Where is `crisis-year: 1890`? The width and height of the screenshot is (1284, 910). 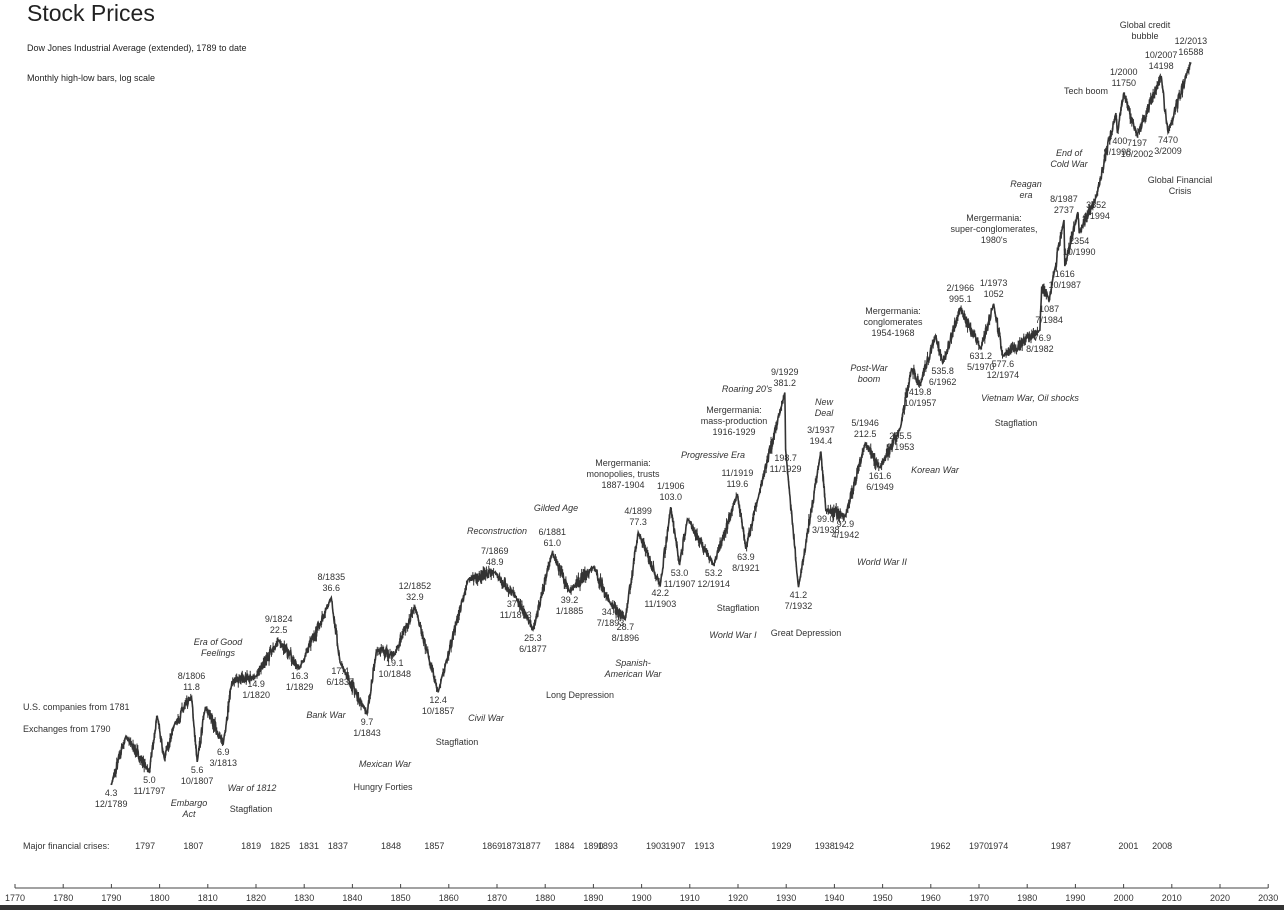
crisis-year: 1890 is located at coordinates (593, 846).